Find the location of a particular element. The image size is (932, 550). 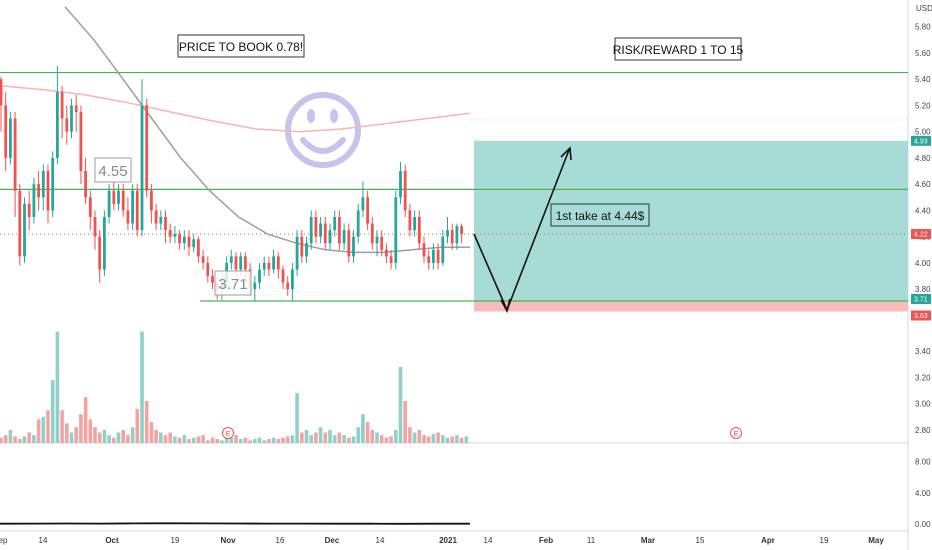

risk-reward-box: RISK/REWARD 1 TO 15 is located at coordinates (678, 49).